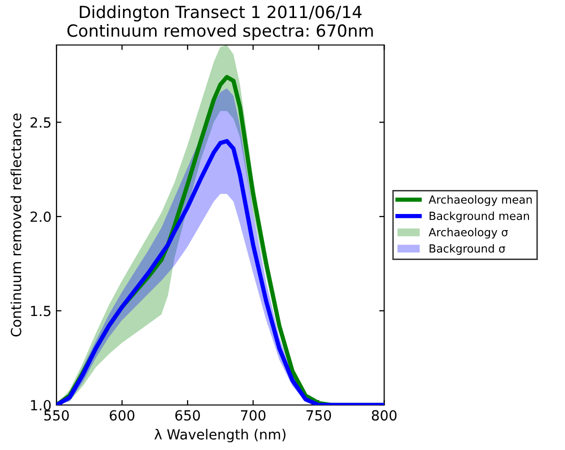  I want to click on x-tick-label: 550, so click(56, 415).